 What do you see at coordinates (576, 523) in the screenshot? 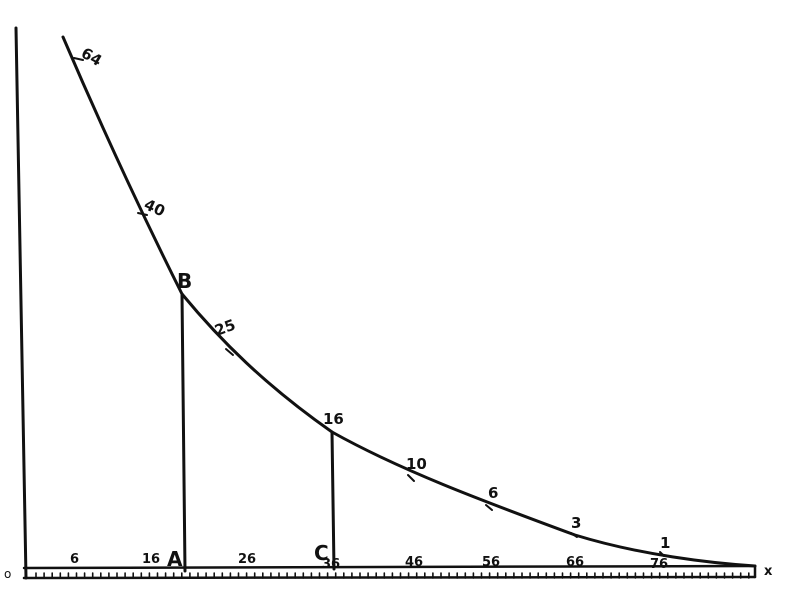
I see `curve-label-3: 3` at bounding box center [576, 523].